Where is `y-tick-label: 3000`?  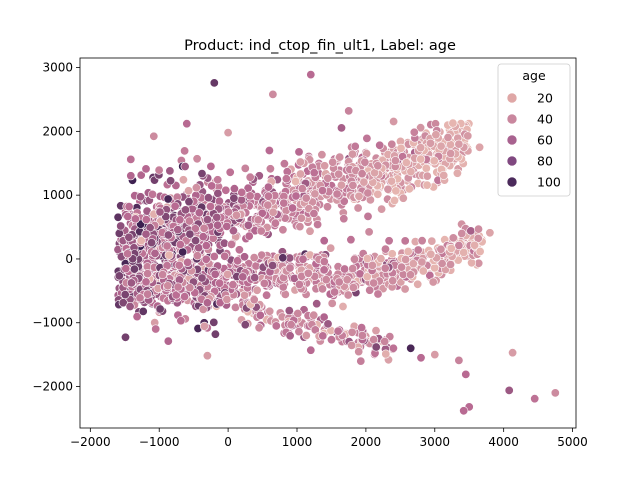 y-tick-label: 3000 is located at coordinates (57, 68).